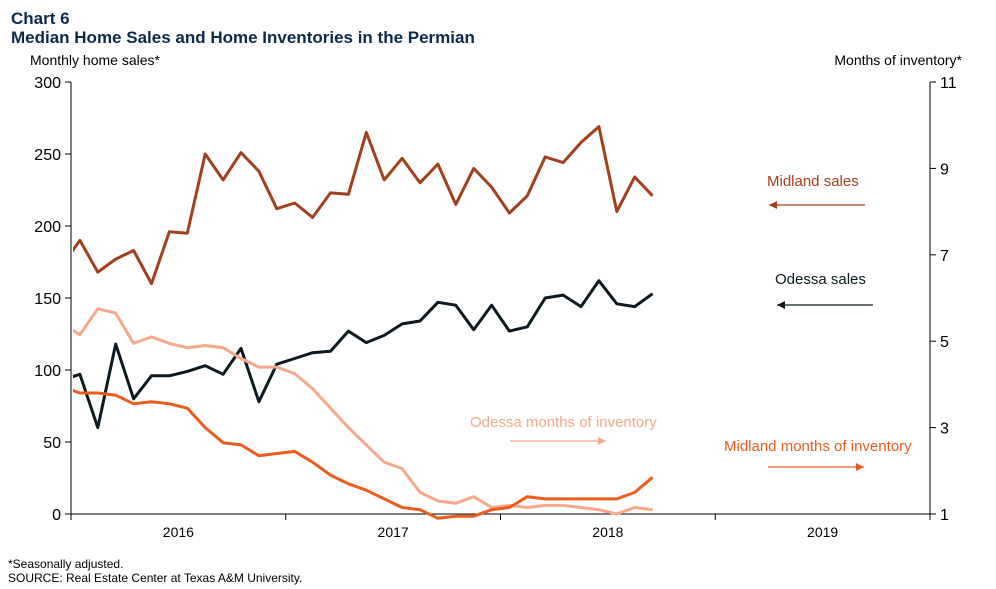 This screenshot has height=589, width=996. Describe the element at coordinates (52, 443) in the screenshot. I see `left-tick-label: 50` at that location.